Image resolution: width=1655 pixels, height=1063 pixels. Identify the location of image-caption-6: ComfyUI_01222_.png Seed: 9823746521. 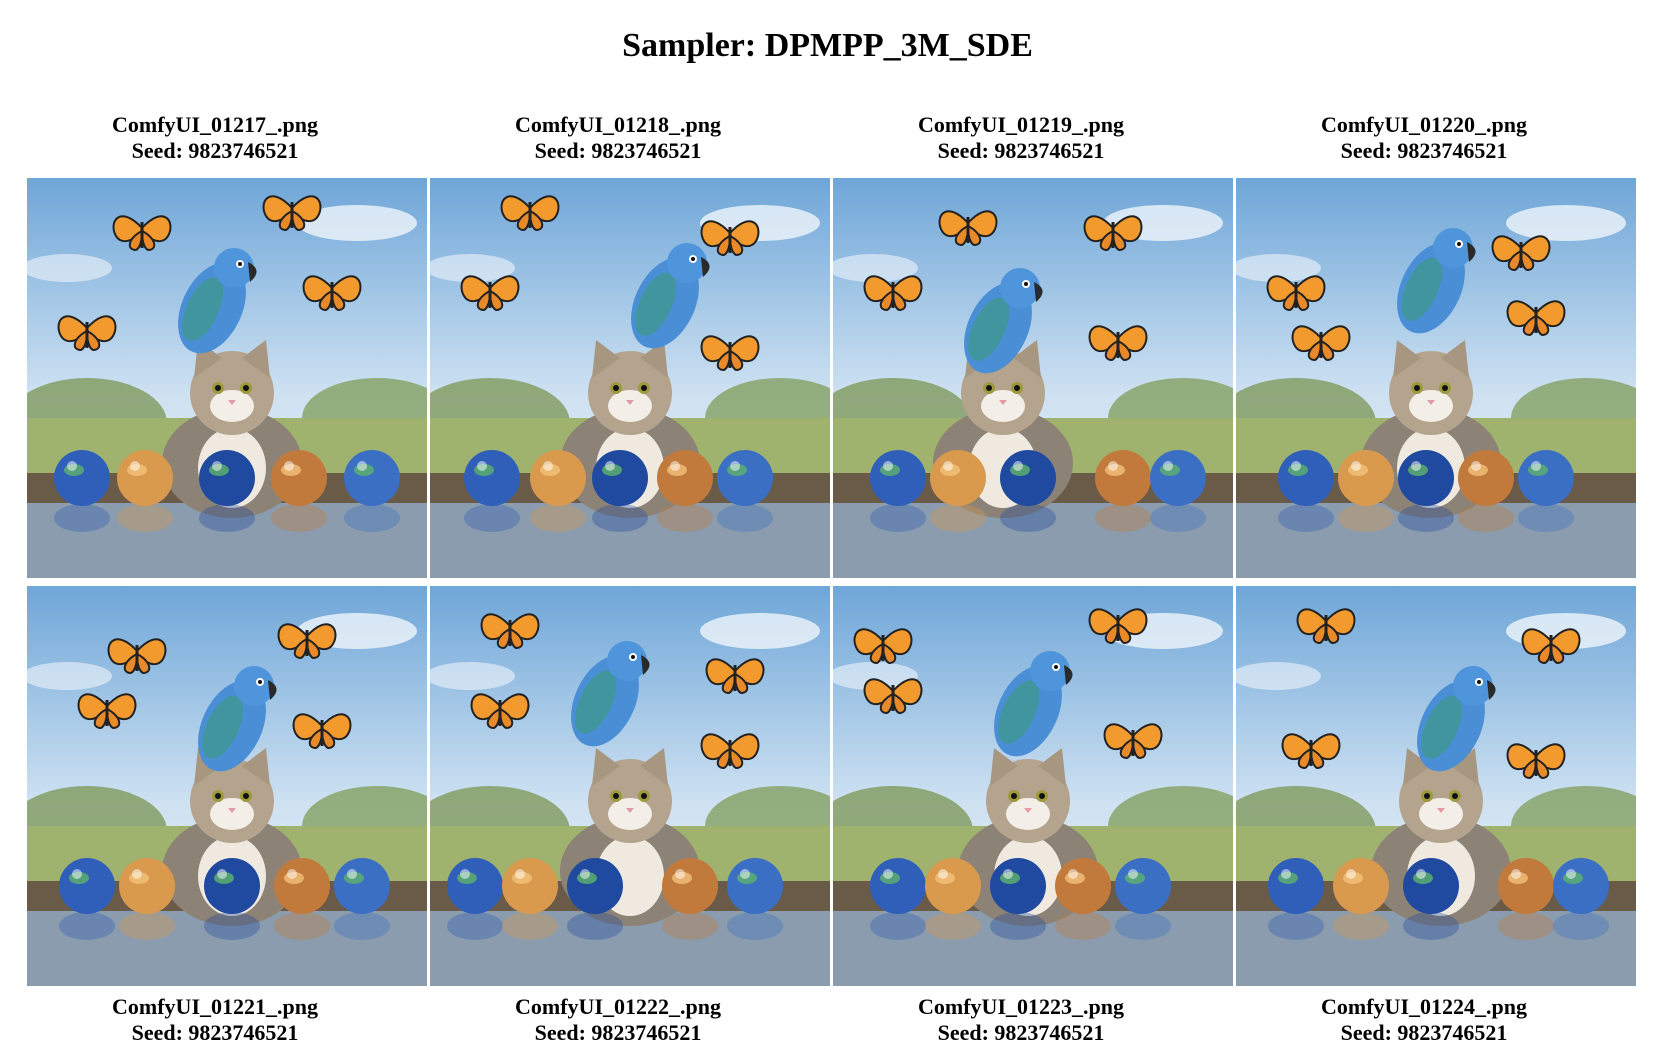
(618, 1020).